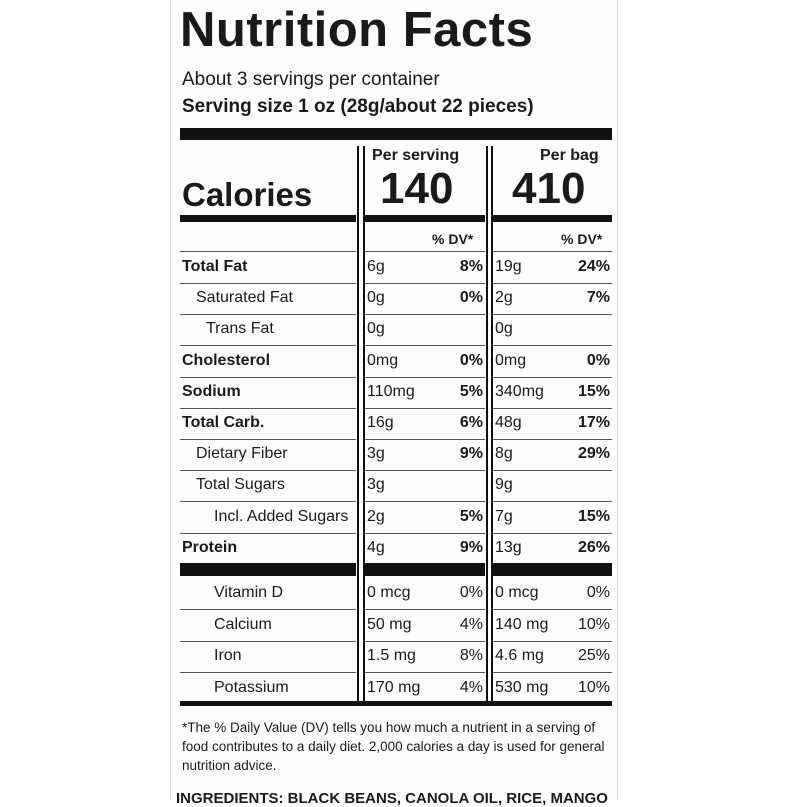  Describe the element at coordinates (242, 454) in the screenshot. I see `nutrient-name: Dietary Fiber` at that location.